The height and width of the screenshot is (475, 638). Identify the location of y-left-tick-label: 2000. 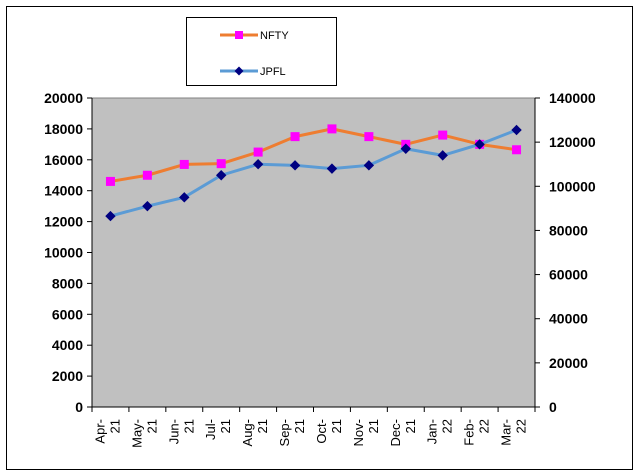
(67, 376).